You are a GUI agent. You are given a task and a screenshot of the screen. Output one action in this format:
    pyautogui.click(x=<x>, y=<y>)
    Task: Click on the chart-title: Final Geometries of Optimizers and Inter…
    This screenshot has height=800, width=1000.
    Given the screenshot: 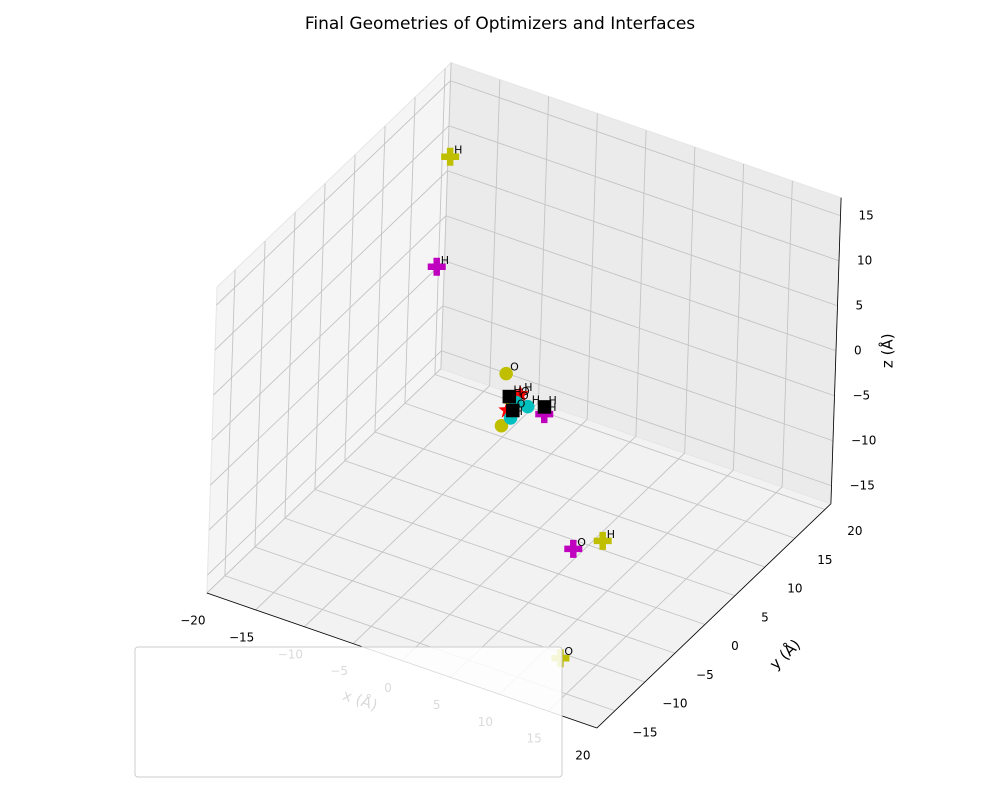 What is the action you would take?
    pyautogui.click(x=500, y=24)
    